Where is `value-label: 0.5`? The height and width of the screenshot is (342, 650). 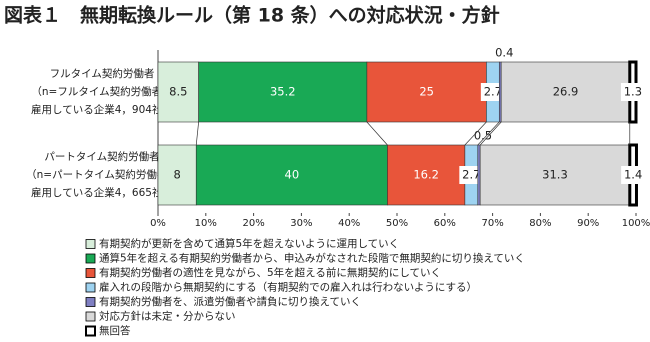 value-label: 0.5 is located at coordinates (483, 136).